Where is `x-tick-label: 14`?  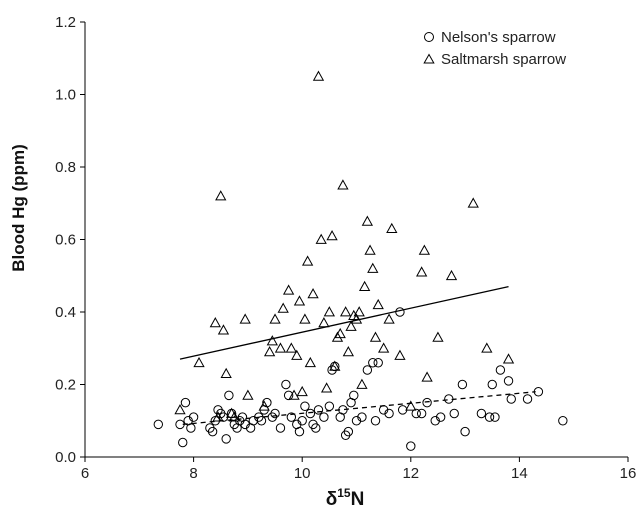 x-tick-label: 14 is located at coordinates (519, 473).